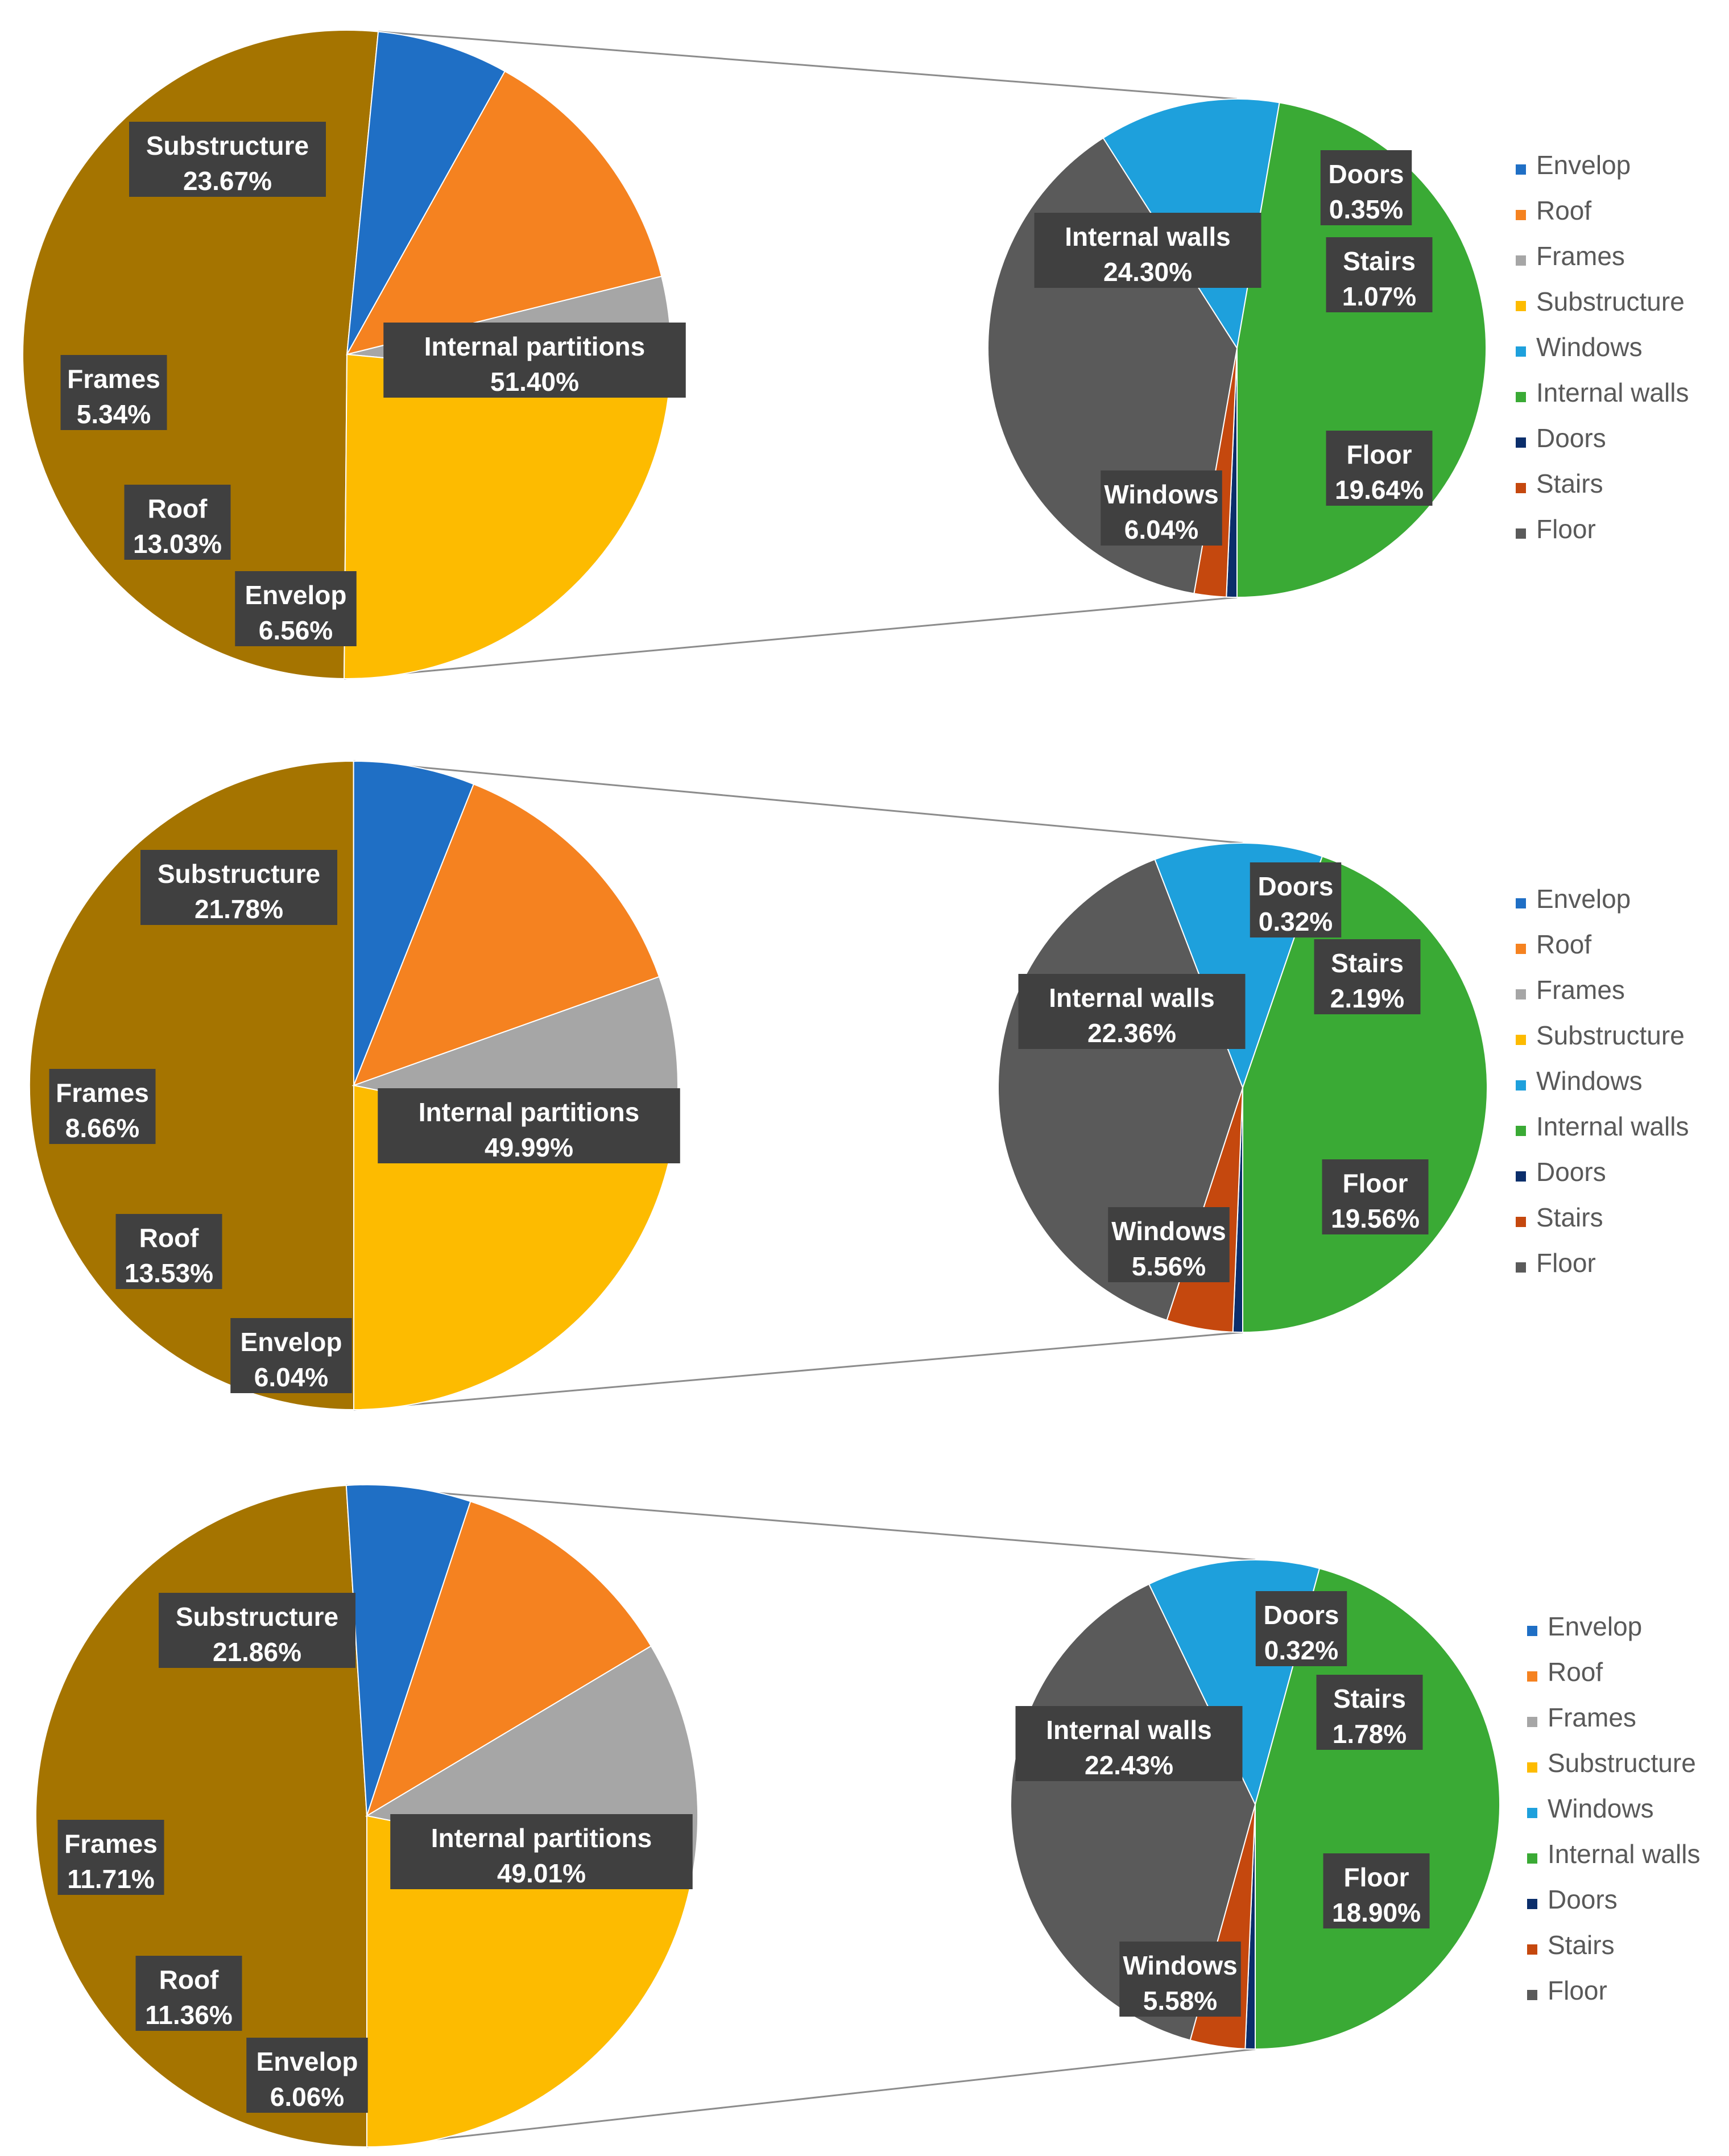  Describe the element at coordinates (1131, 1033) in the screenshot. I see `data-label-value: 22.36%` at that location.